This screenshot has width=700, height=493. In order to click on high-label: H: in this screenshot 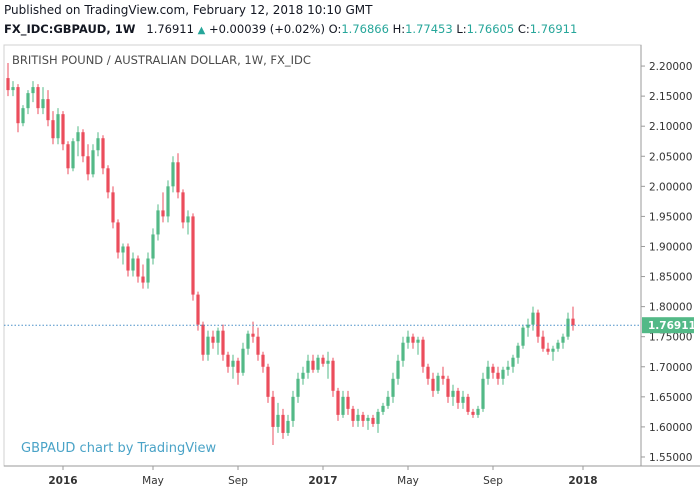, I will do `click(399, 29)`.